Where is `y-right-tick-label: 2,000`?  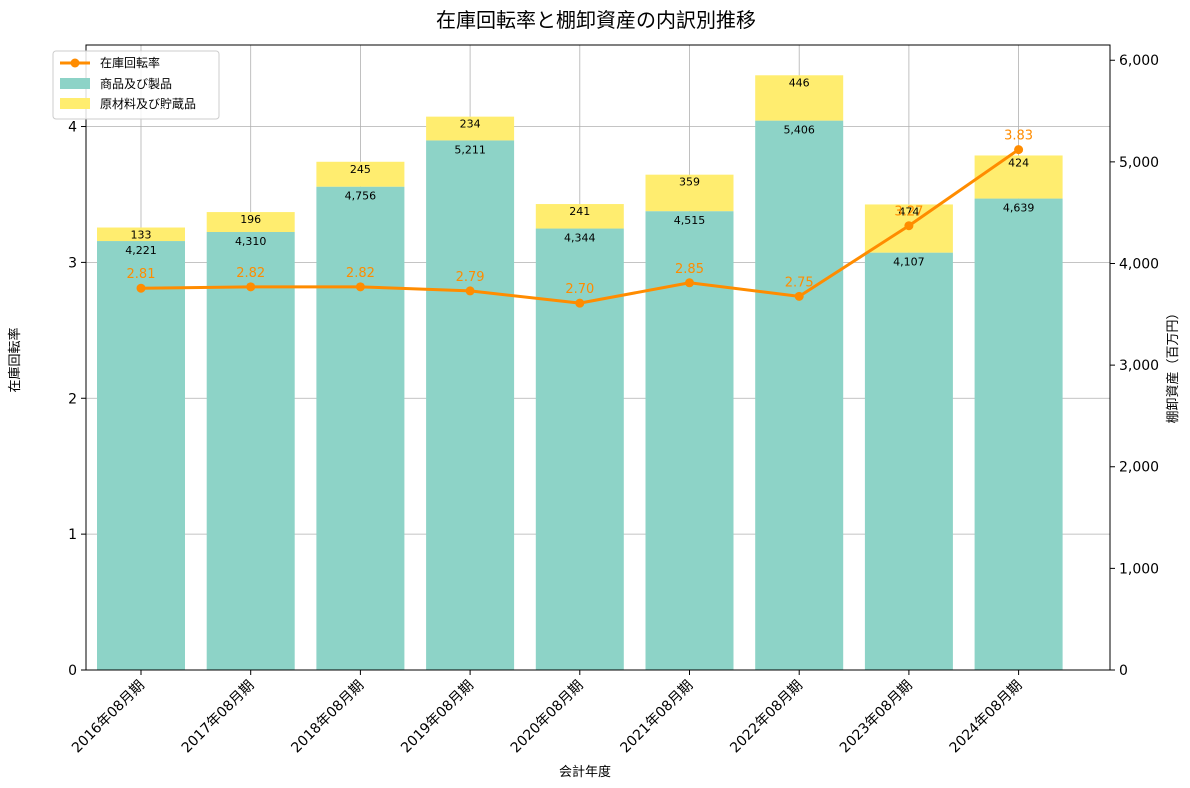
y-right-tick-label: 2,000 is located at coordinates (1139, 468).